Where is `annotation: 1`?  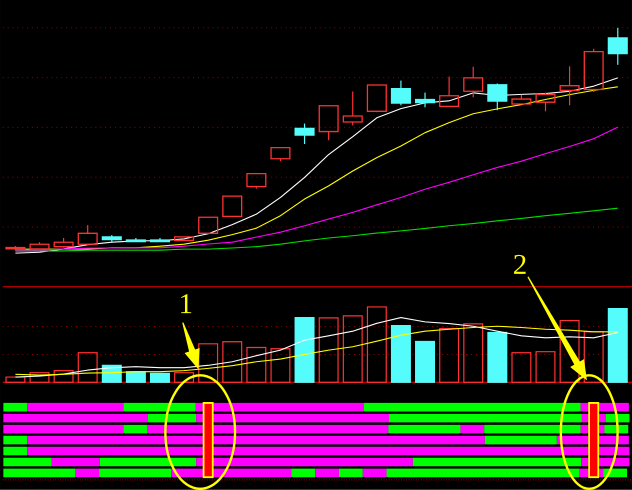 annotation: 1 is located at coordinates (186, 304).